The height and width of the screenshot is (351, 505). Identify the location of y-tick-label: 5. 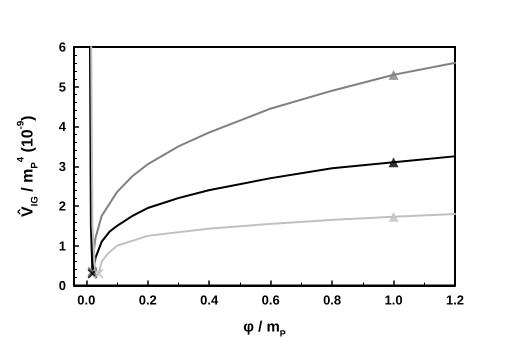
(62, 86).